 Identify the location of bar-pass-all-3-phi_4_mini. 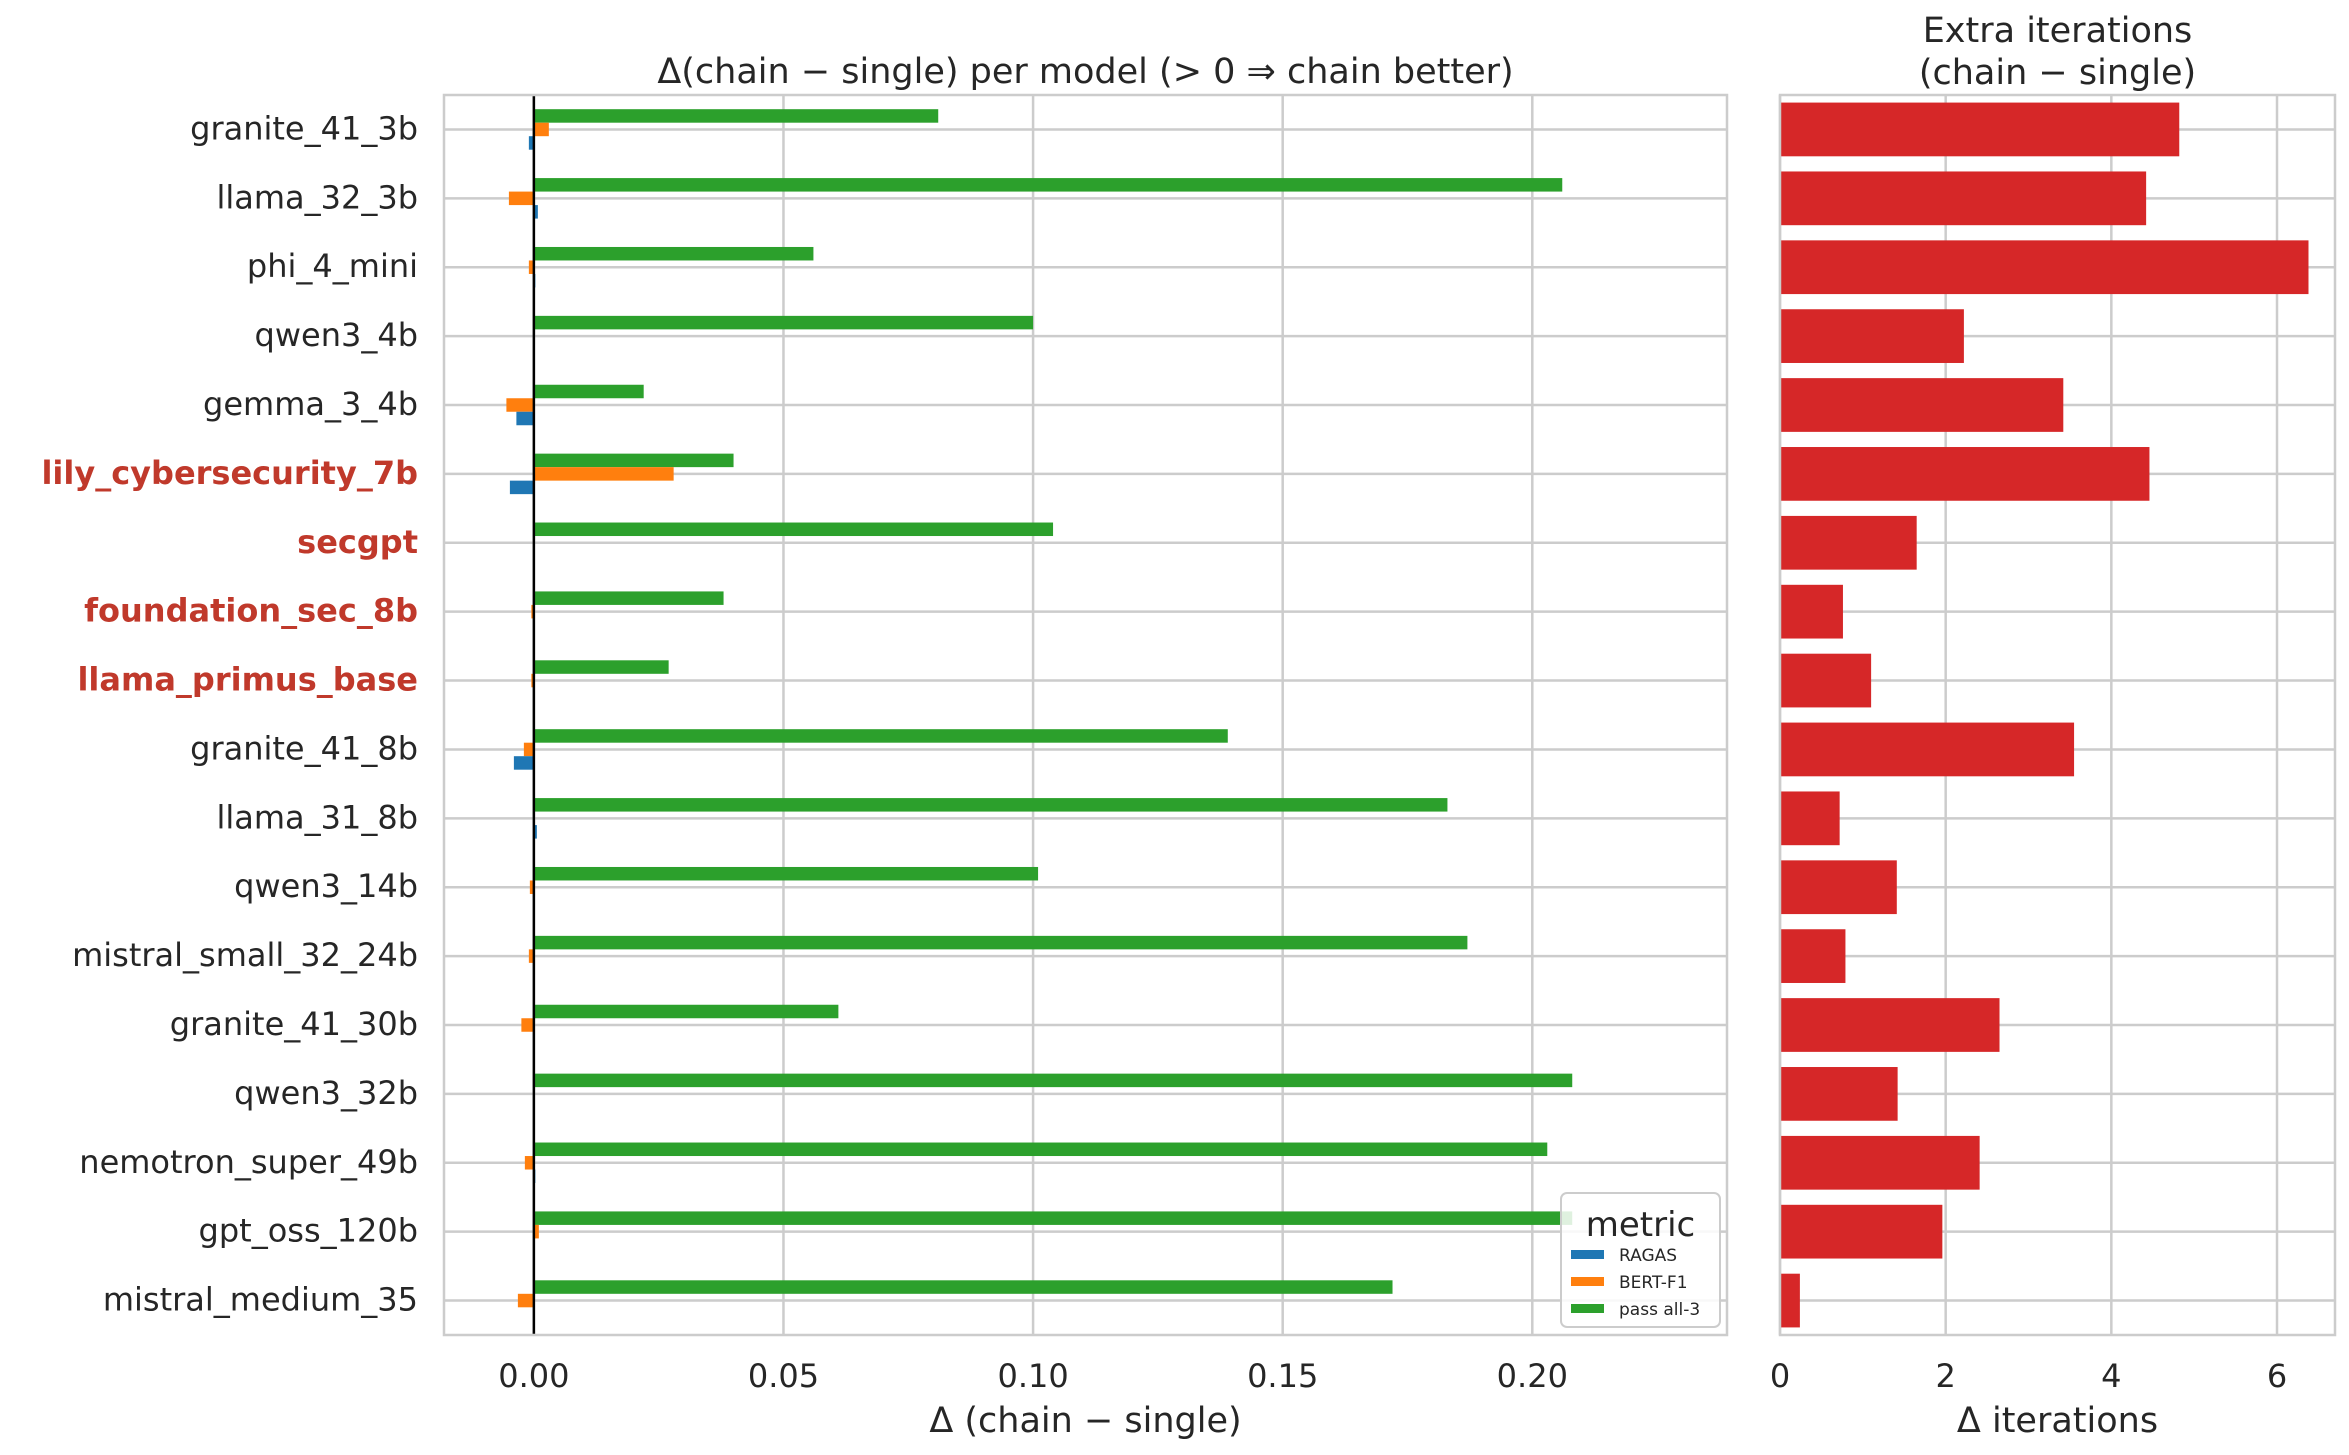
(673, 253).